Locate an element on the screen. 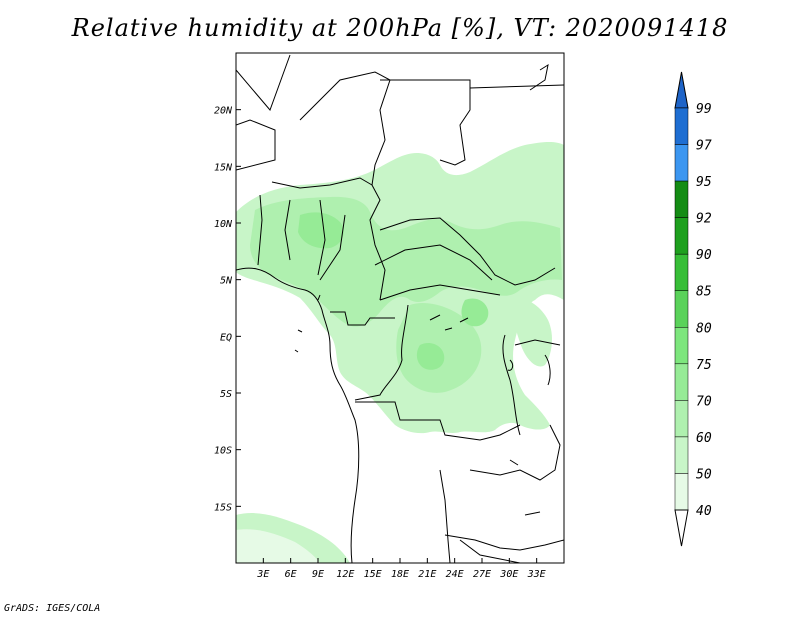  lat-tick-label: EQ is located at coordinates (226, 337).